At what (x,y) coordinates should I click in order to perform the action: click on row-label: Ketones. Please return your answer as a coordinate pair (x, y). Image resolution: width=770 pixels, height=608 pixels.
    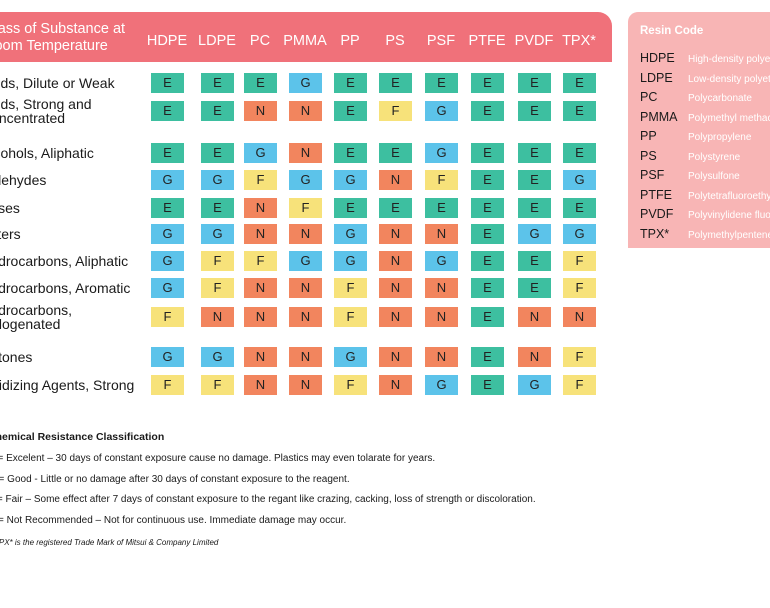
    Looking at the image, I should click on (16, 357).